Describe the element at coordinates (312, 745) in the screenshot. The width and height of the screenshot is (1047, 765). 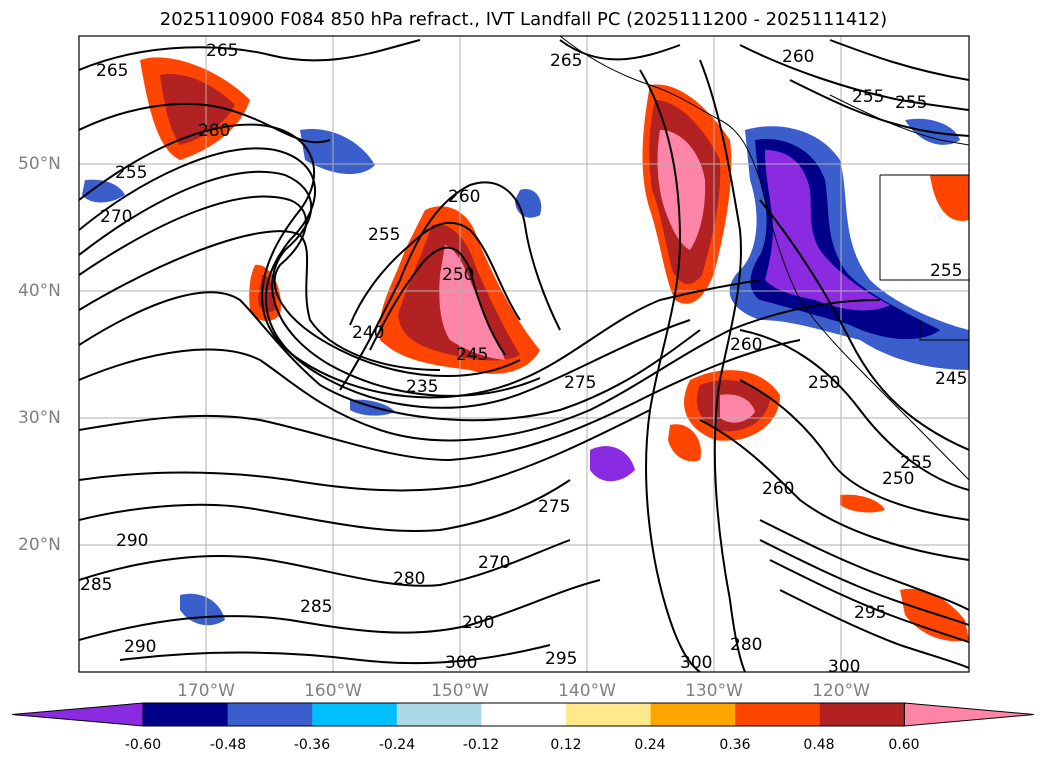
I see `colorbar-label: -0.36` at that location.